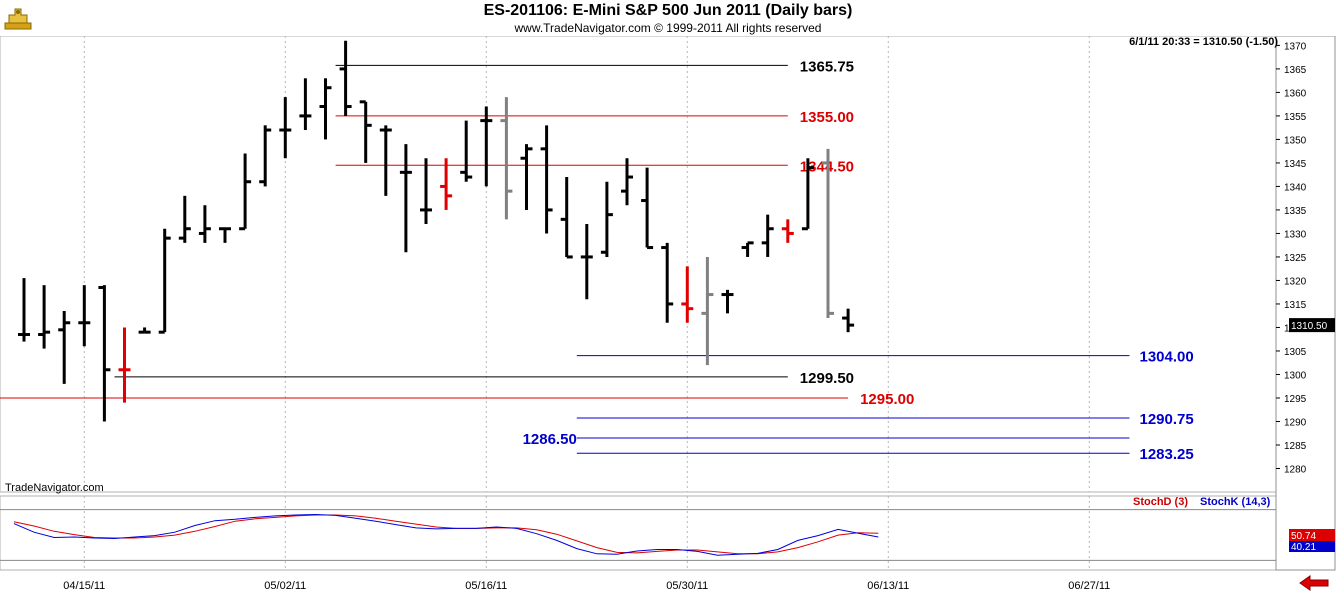 This screenshot has height=594, width=1336. What do you see at coordinates (550, 439) in the screenshot?
I see `level-label: 1286.50` at bounding box center [550, 439].